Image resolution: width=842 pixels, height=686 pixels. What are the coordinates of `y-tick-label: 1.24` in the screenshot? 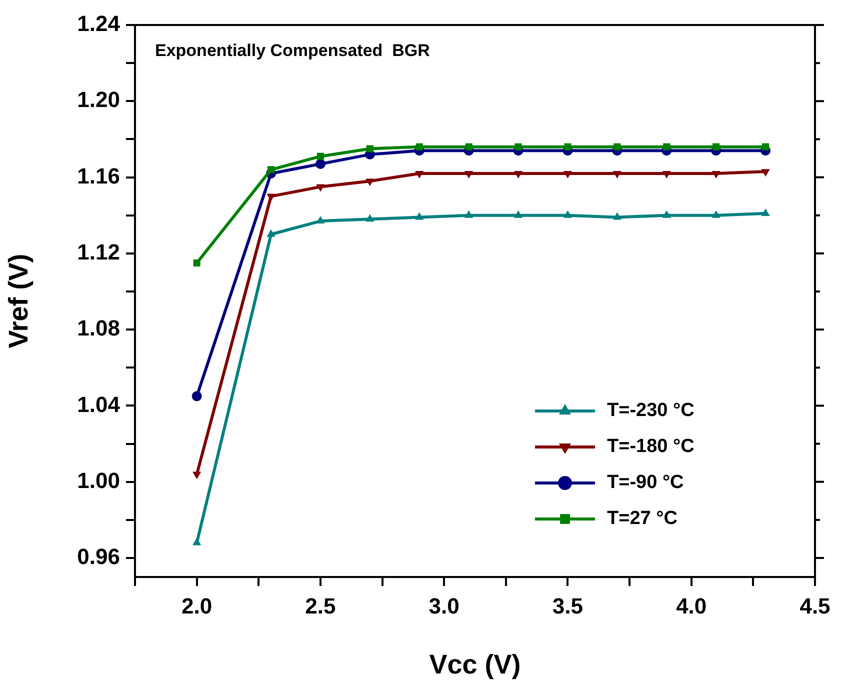 It's located at (99, 23).